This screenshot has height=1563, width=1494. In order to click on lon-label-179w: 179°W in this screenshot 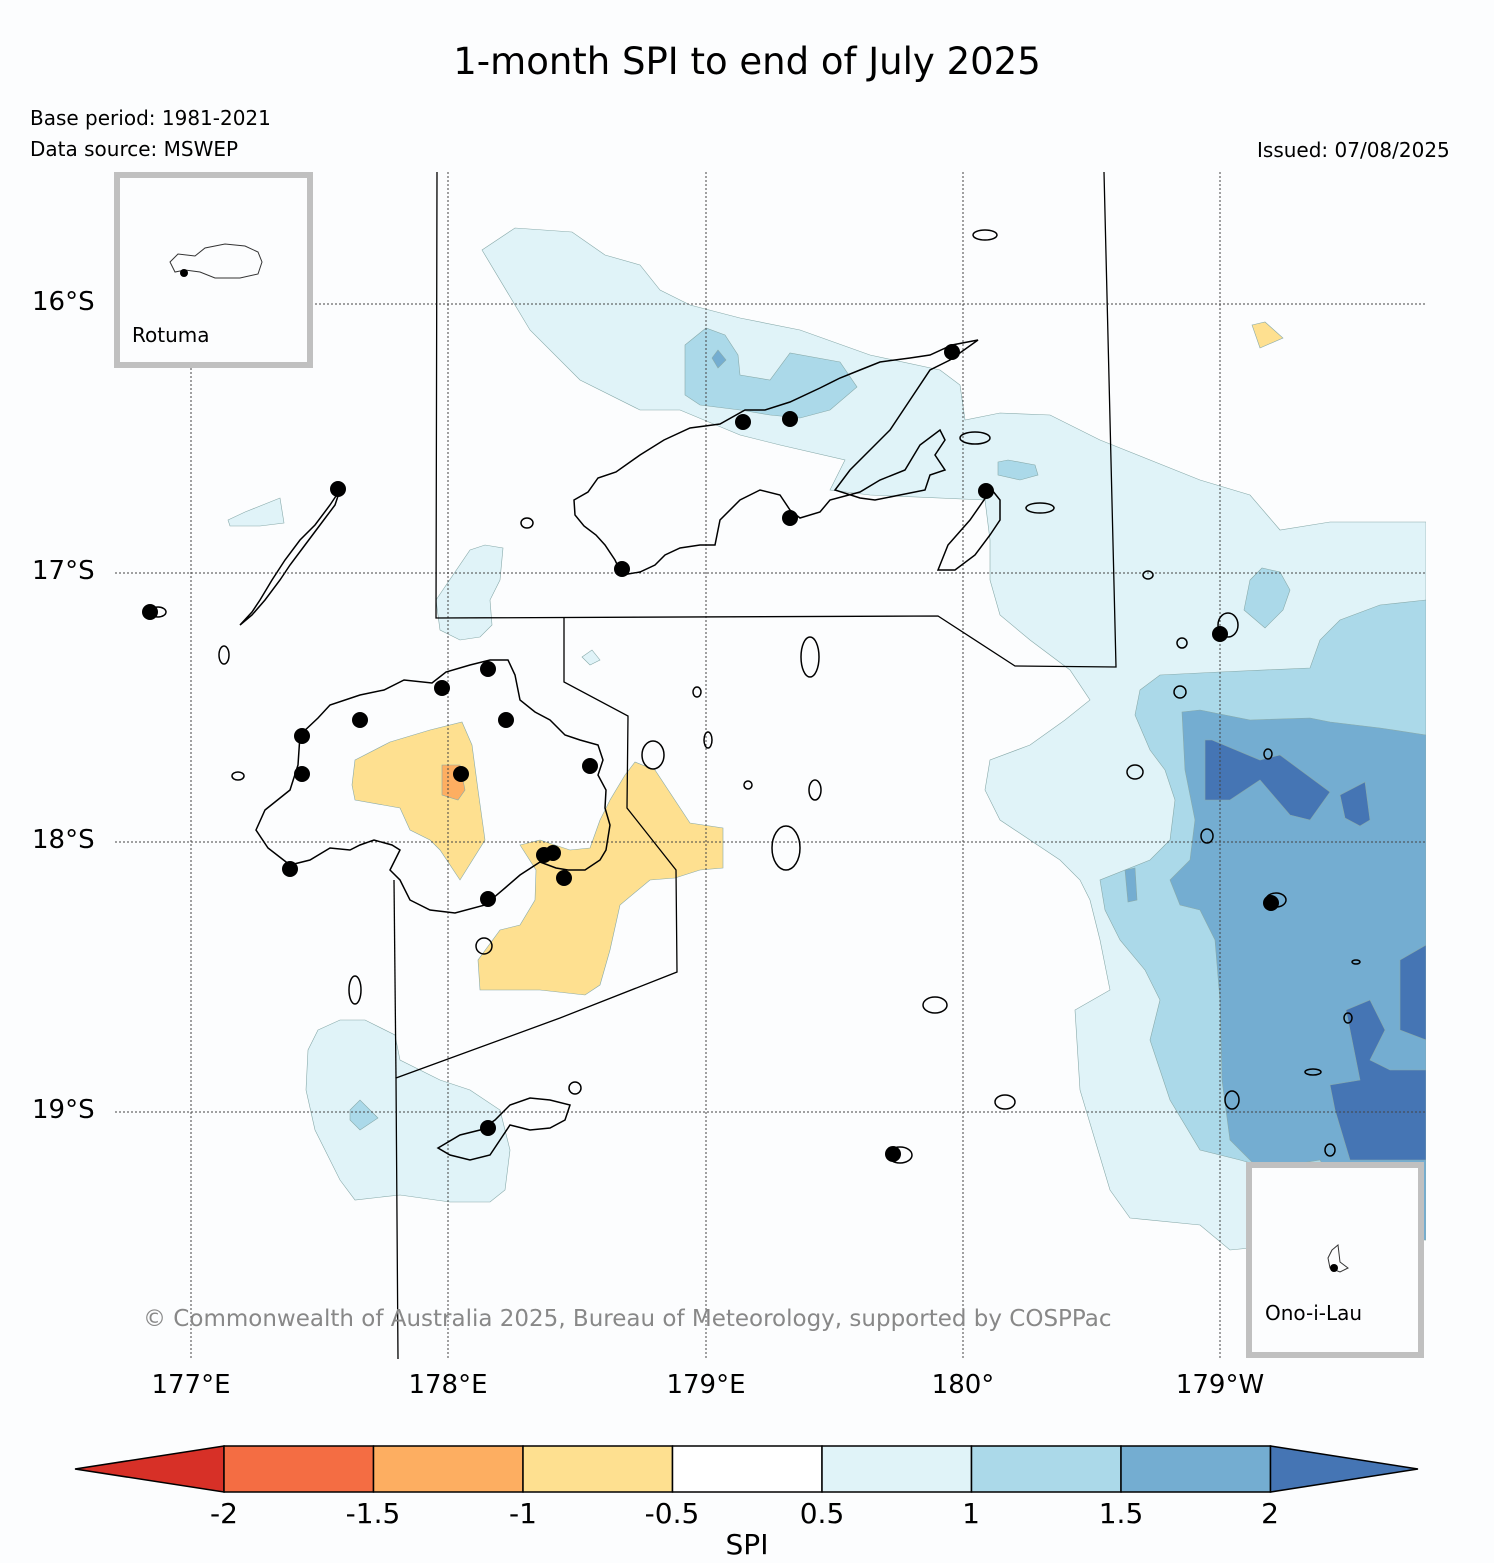, I will do `click(1220, 1385)`.